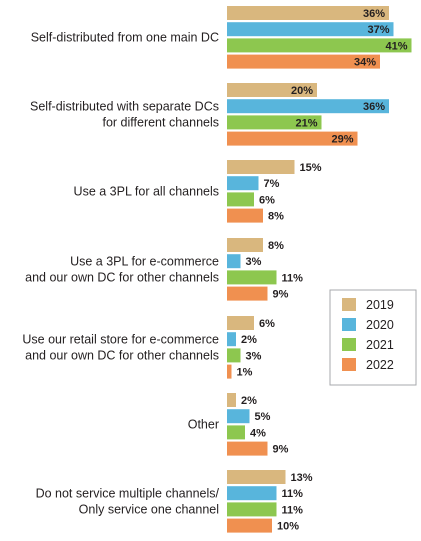  What do you see at coordinates (146, 191) in the screenshot?
I see `category-label: Use a 3PL for all channels` at bounding box center [146, 191].